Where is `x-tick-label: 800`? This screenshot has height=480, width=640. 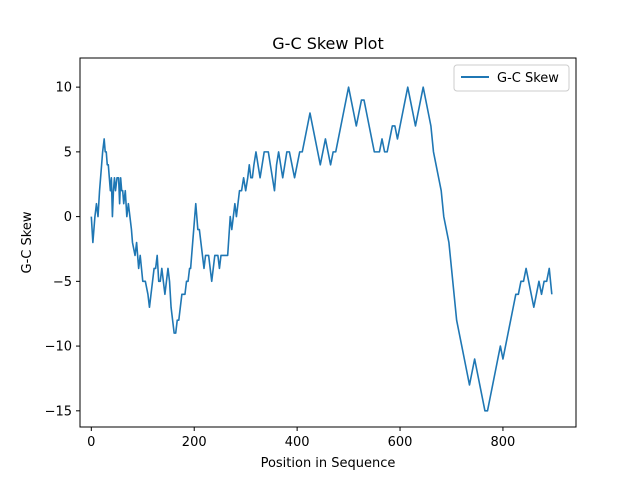 x-tick-label: 800 is located at coordinates (503, 442).